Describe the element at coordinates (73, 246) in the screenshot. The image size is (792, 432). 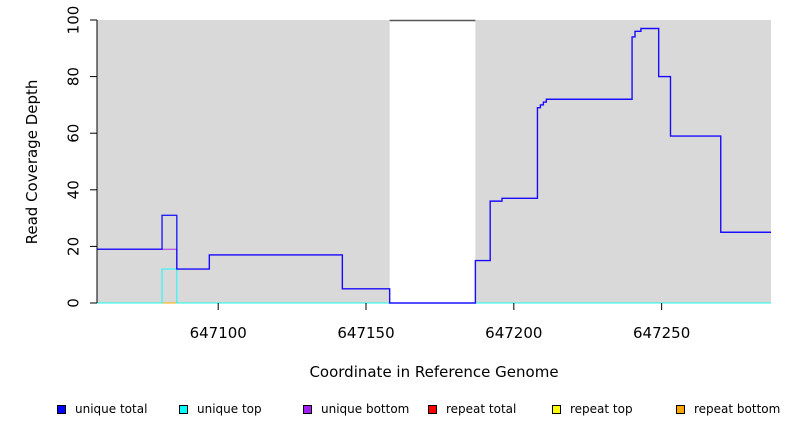
I see `y-tick-label: 20` at that location.